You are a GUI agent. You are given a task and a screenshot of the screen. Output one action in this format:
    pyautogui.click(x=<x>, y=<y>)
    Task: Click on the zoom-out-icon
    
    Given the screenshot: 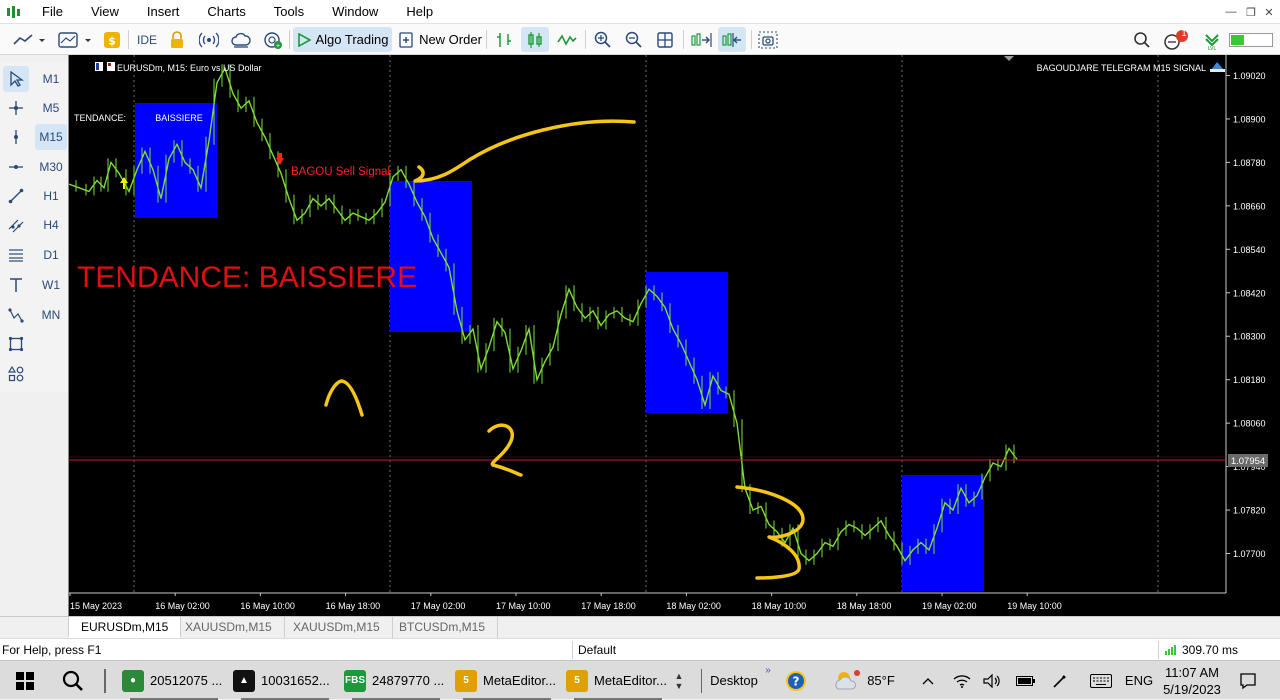 What is the action you would take?
    pyautogui.click(x=634, y=39)
    